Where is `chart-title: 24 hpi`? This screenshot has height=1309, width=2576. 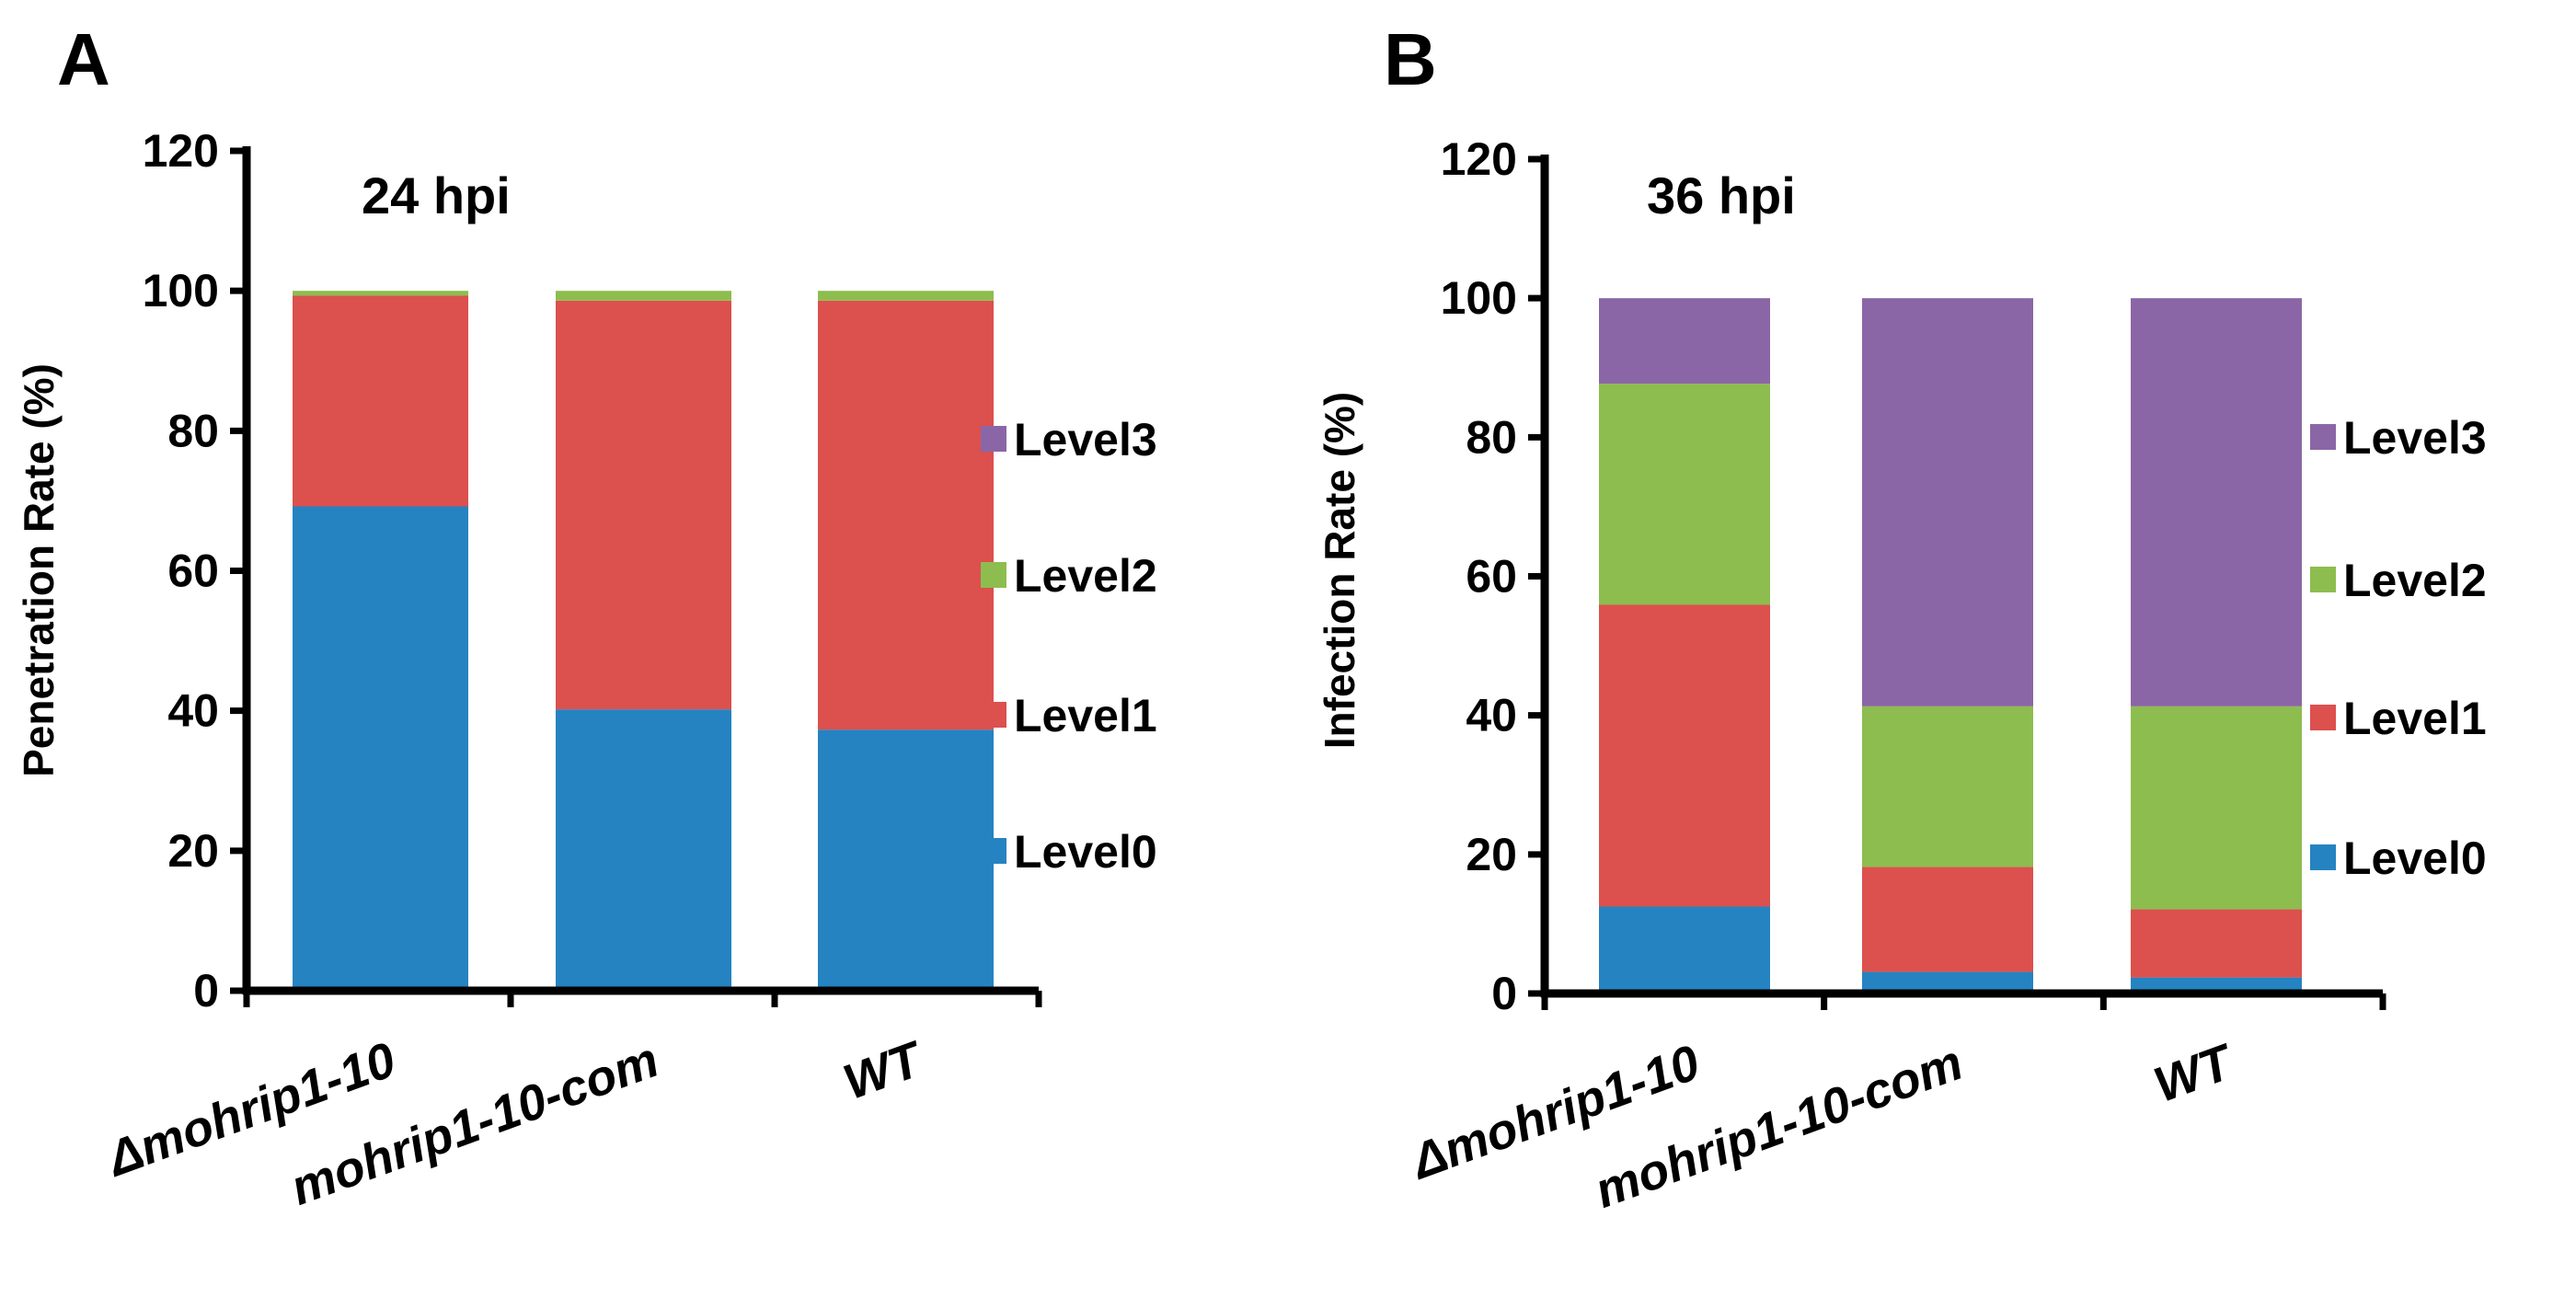
chart-title: 24 hpi is located at coordinates (436, 195).